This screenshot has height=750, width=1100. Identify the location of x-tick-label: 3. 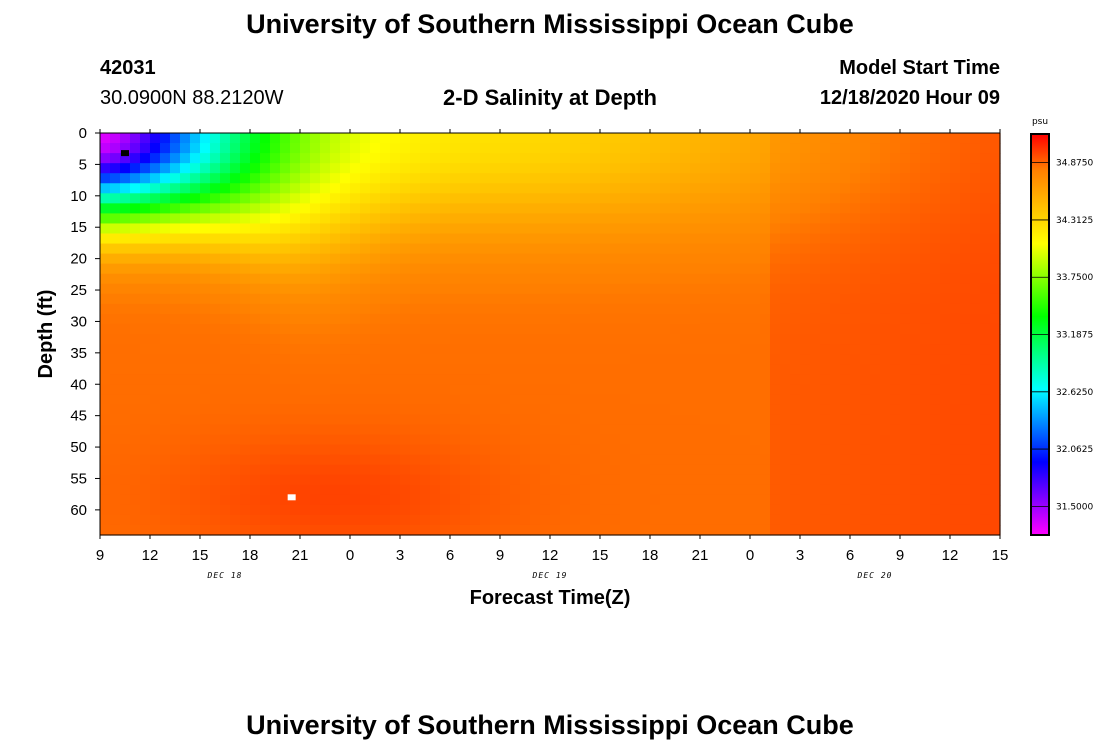
(400, 555).